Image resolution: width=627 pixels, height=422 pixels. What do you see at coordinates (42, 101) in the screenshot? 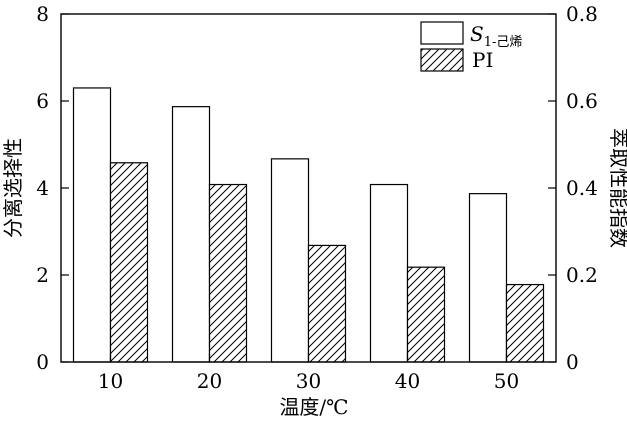
I see `y-left-tick-label: 6` at bounding box center [42, 101].